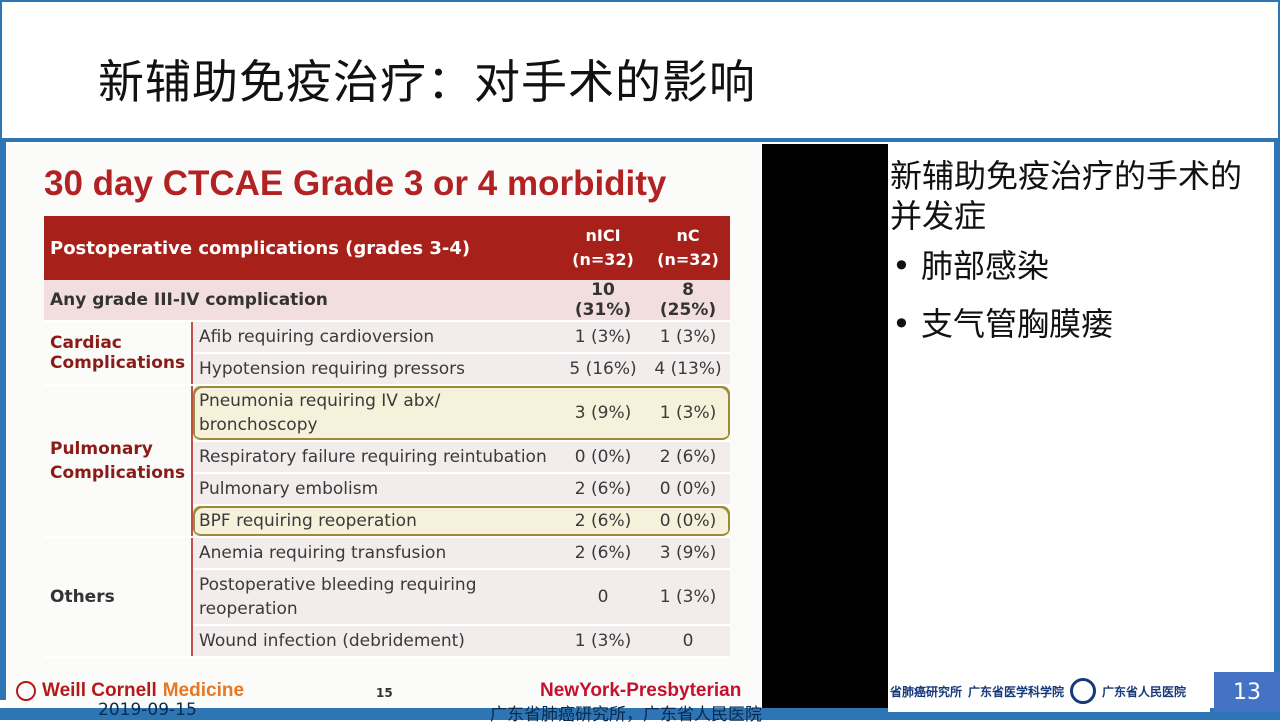 The width and height of the screenshot is (1280, 725). Describe the element at coordinates (376, 521) in the screenshot. I see `row-item: BPF requiring reoperation` at that location.